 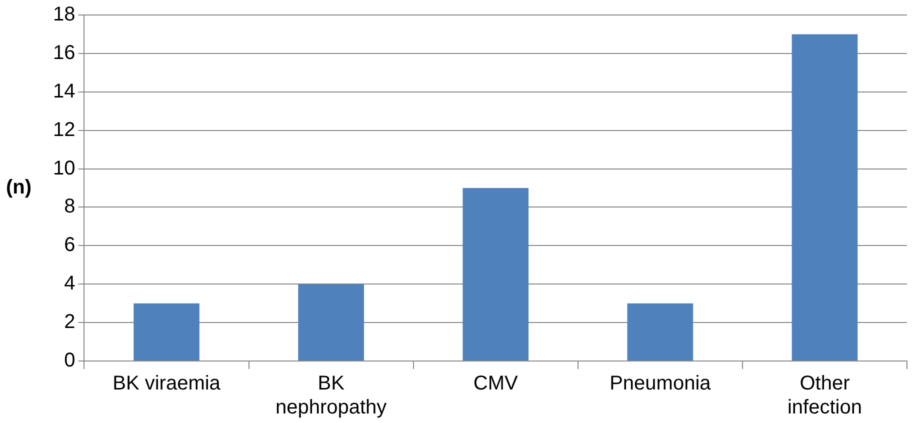 What do you see at coordinates (167, 383) in the screenshot?
I see `x-tick-label: BK viraemia` at bounding box center [167, 383].